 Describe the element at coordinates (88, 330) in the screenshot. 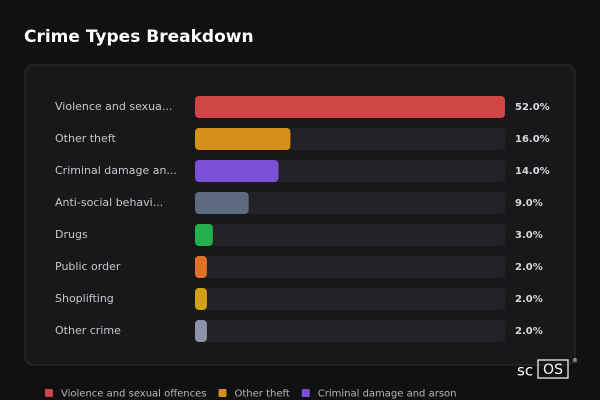

I see `category-label: Other crime` at that location.